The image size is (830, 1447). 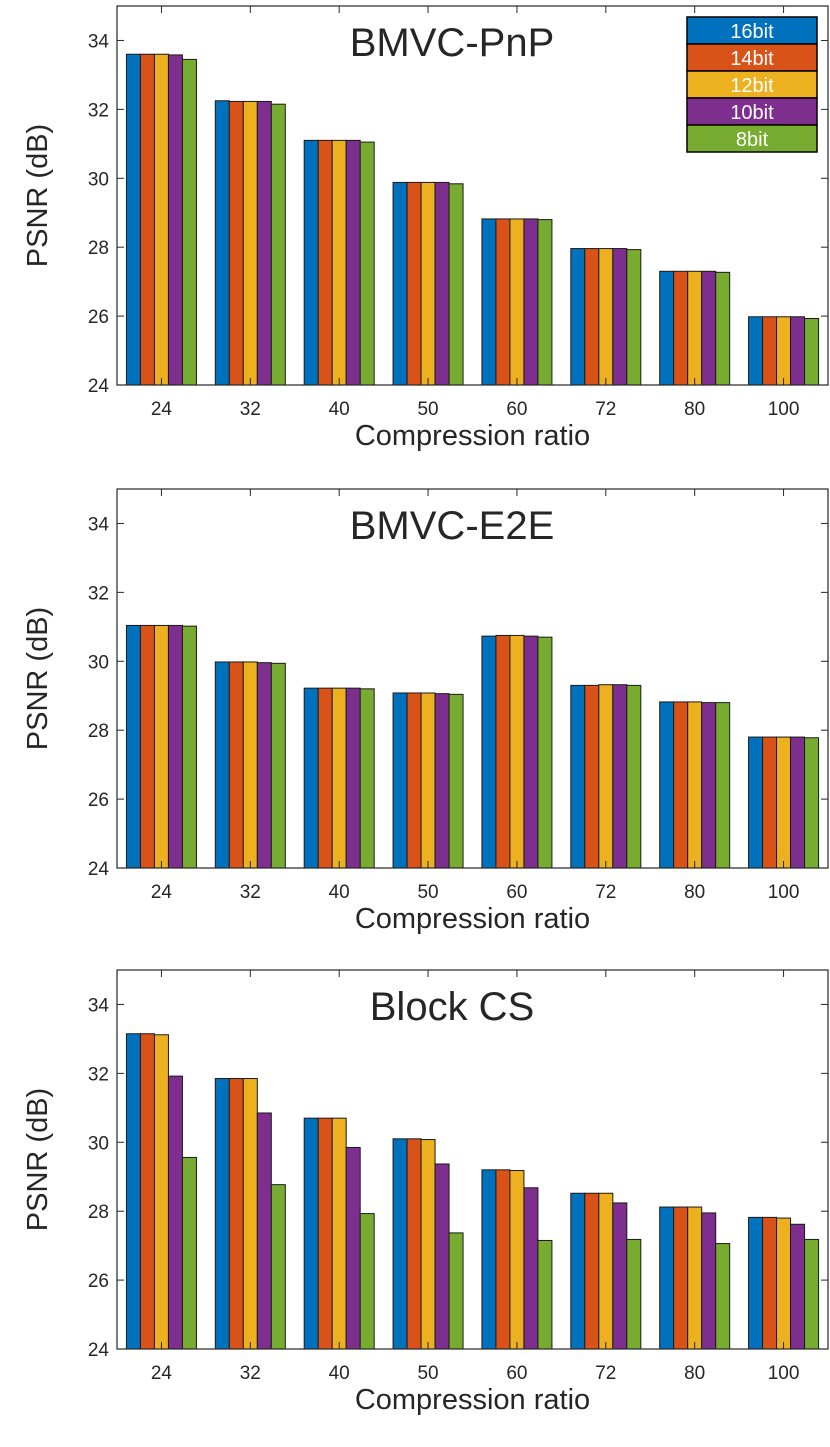 I want to click on y-tick-label: 26, so click(x=98, y=800).